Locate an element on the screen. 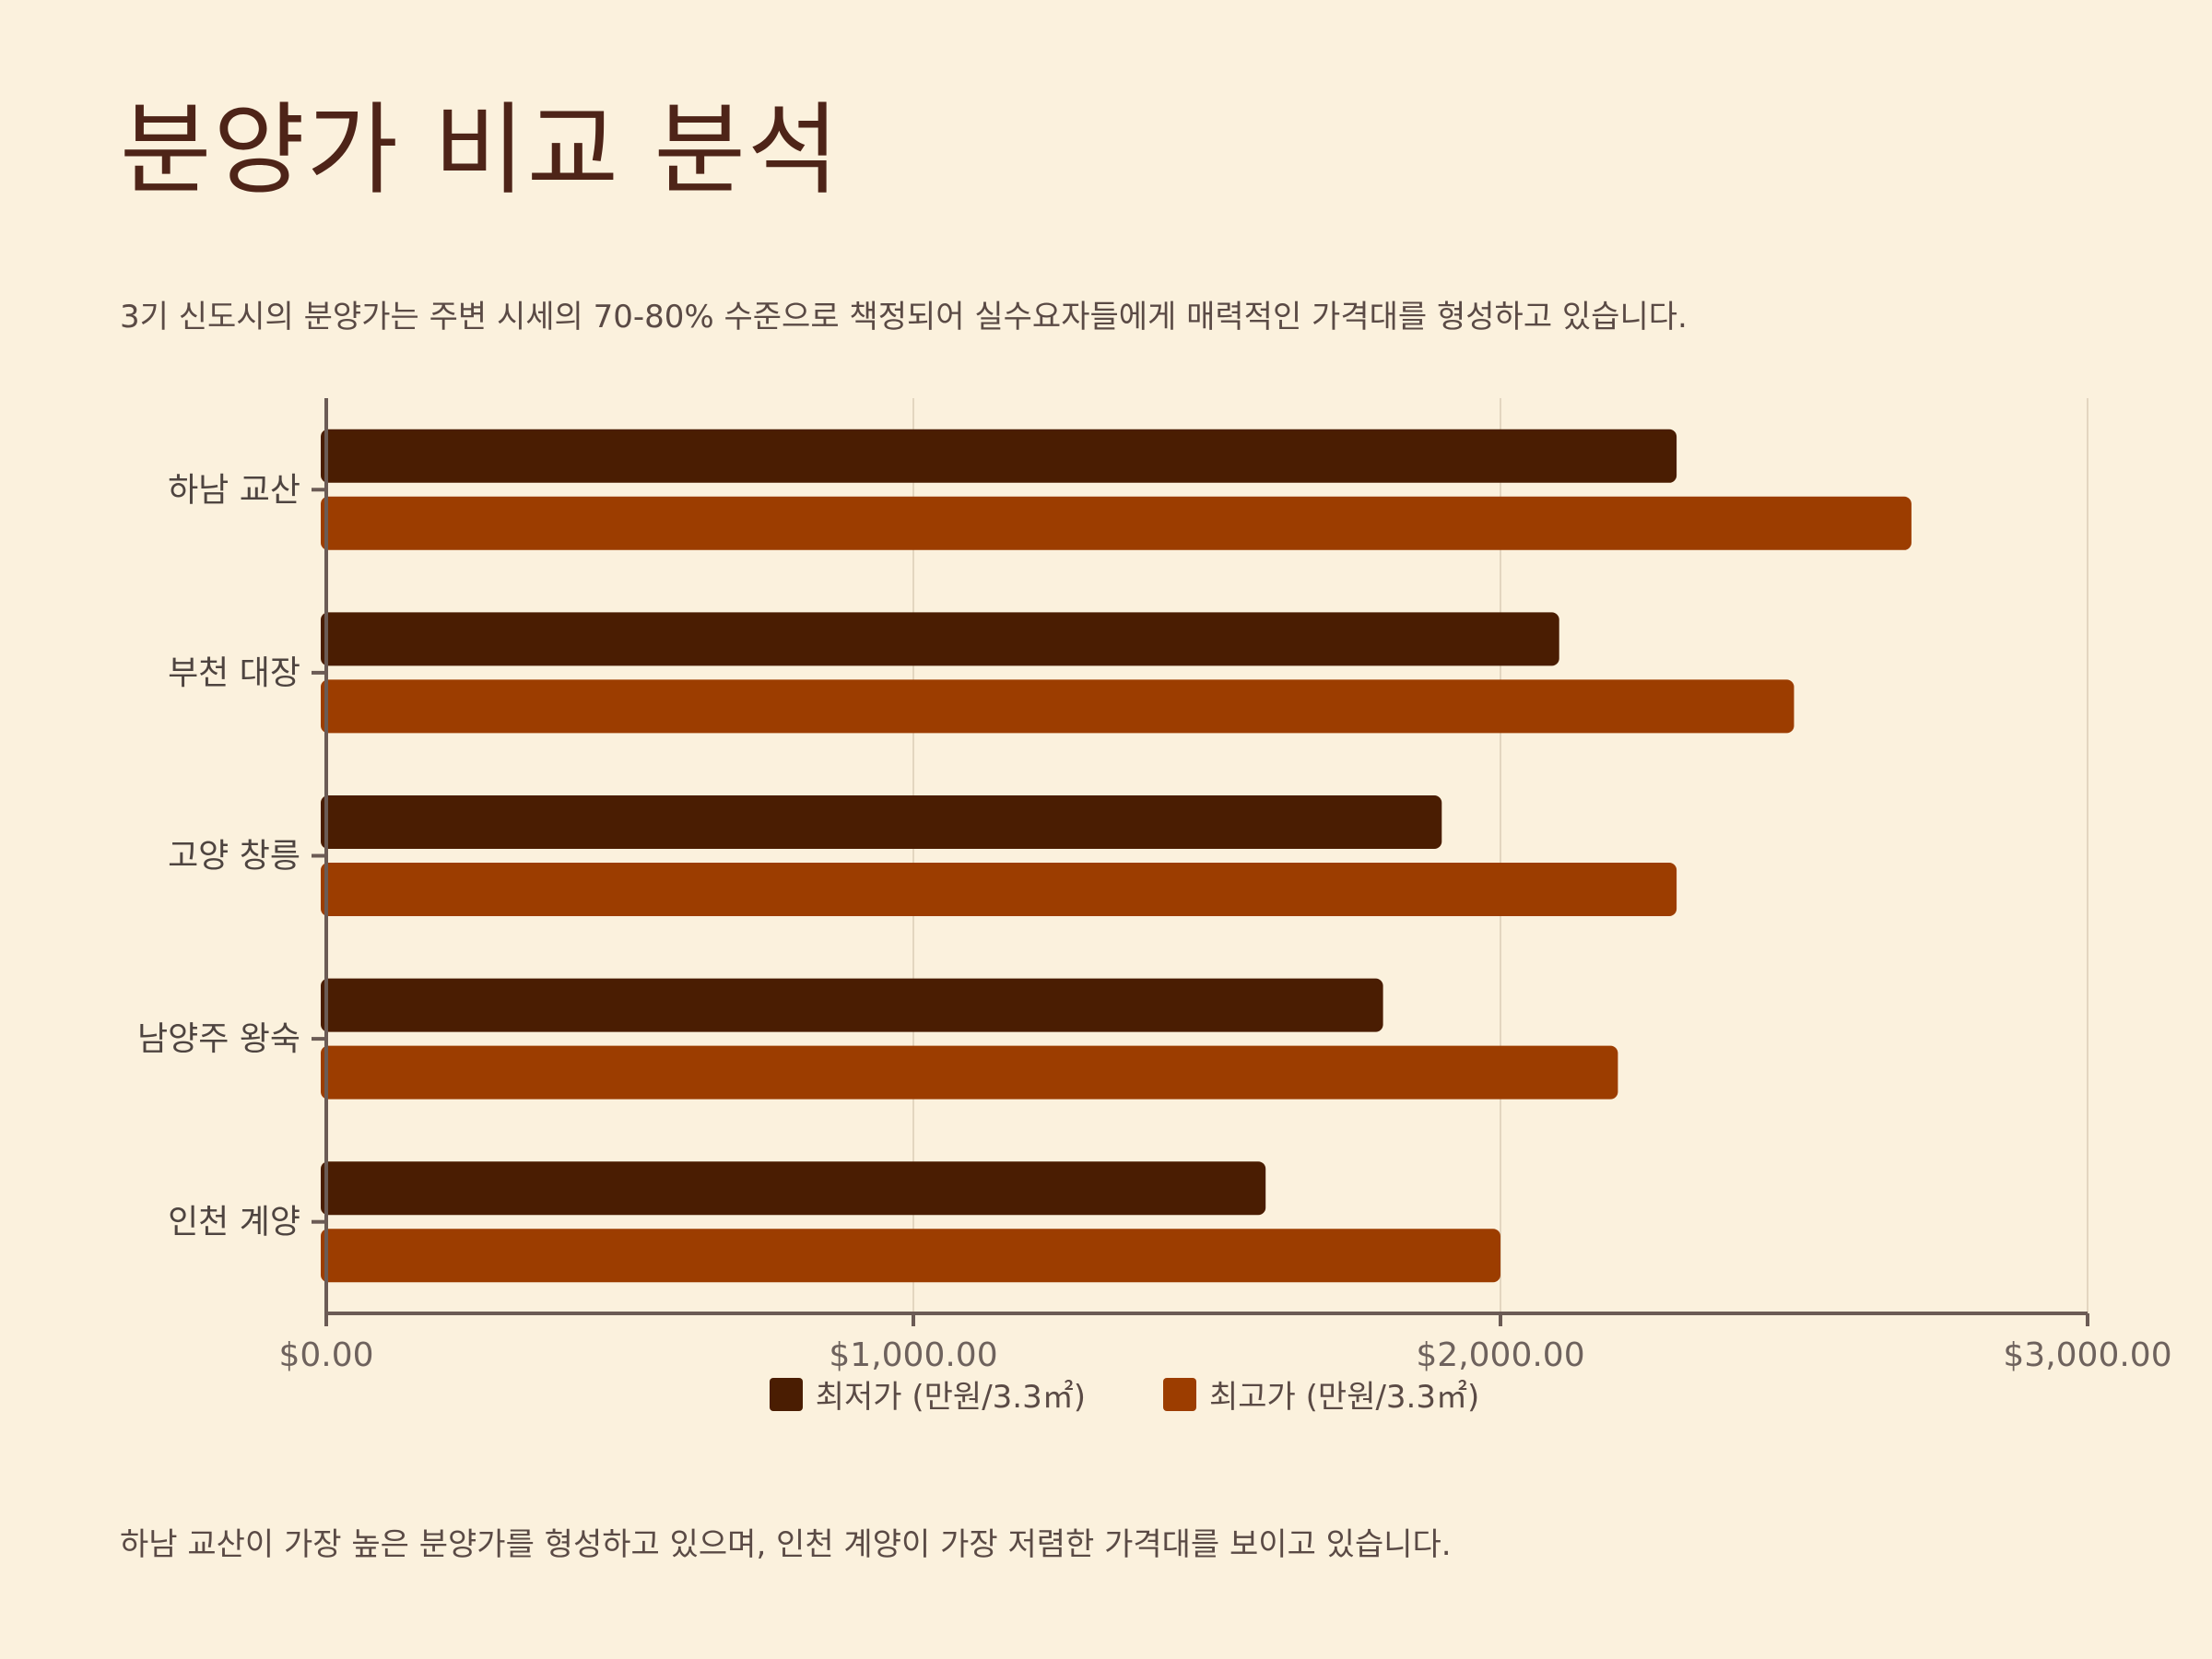 This screenshot has width=2212, height=1659. category-label-0: 하남 교산 is located at coordinates (234, 490).